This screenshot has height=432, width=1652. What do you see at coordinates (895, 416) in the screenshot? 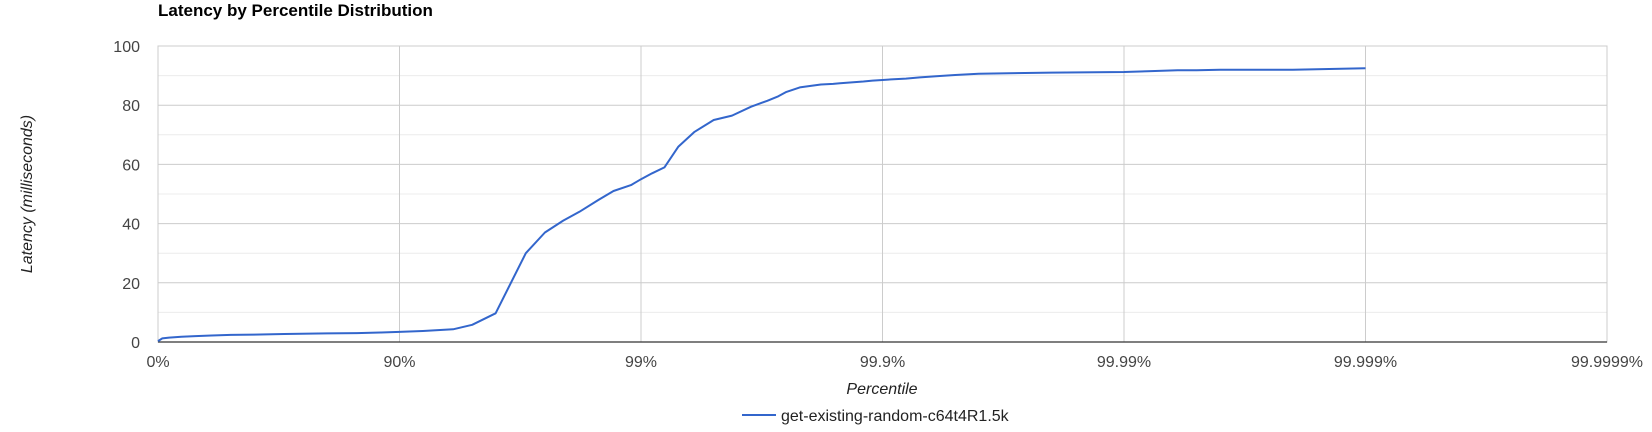
I see `legend-label: get-existing-random-c64t4R1.5k` at bounding box center [895, 416].